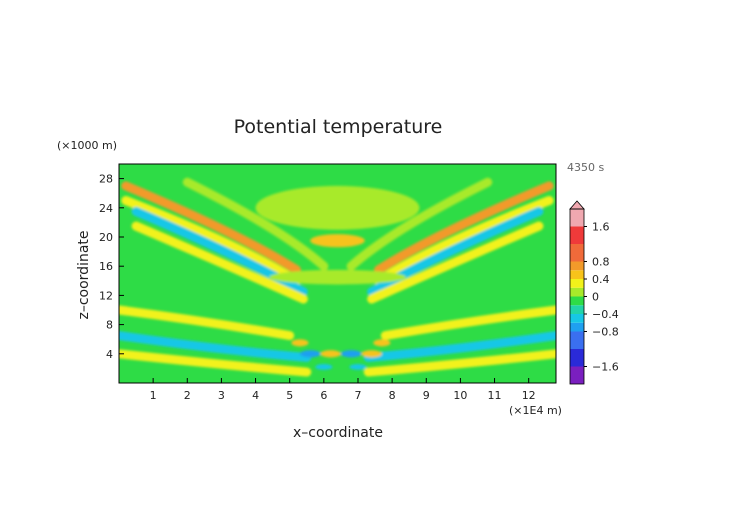 This screenshot has width=752, height=532. I want to click on y-tick-label: 28, so click(106, 179).